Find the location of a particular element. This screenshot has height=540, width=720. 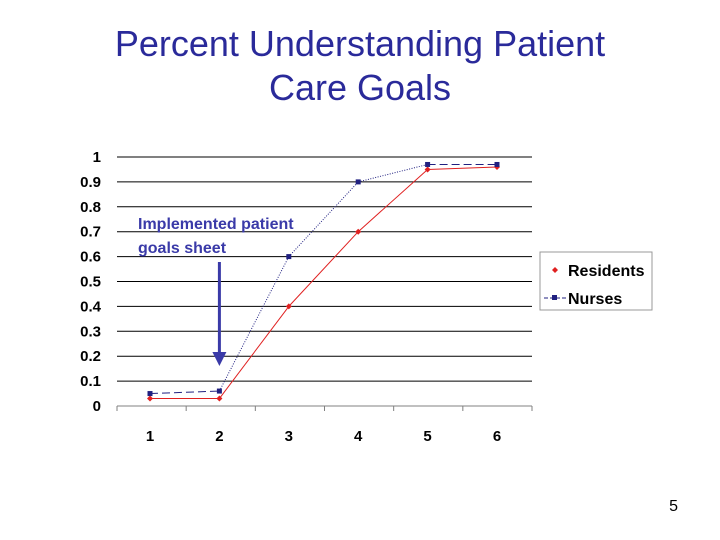

y-axis-ticks: 0 0.1 0.2 0.3 0.4 0.5 0.6 0.7 0.8 0.9 1 is located at coordinates (91, 282).